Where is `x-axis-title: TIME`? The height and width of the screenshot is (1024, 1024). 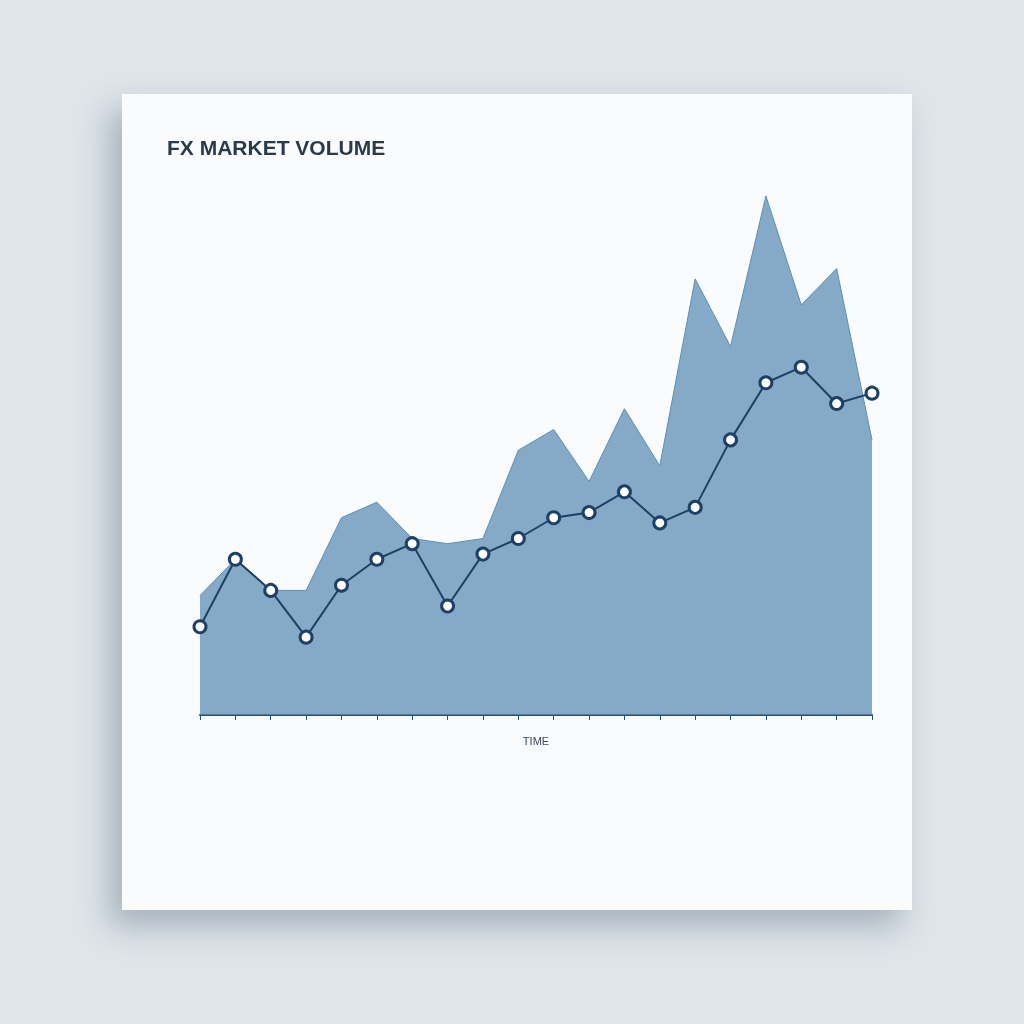 x-axis-title: TIME is located at coordinates (536, 740).